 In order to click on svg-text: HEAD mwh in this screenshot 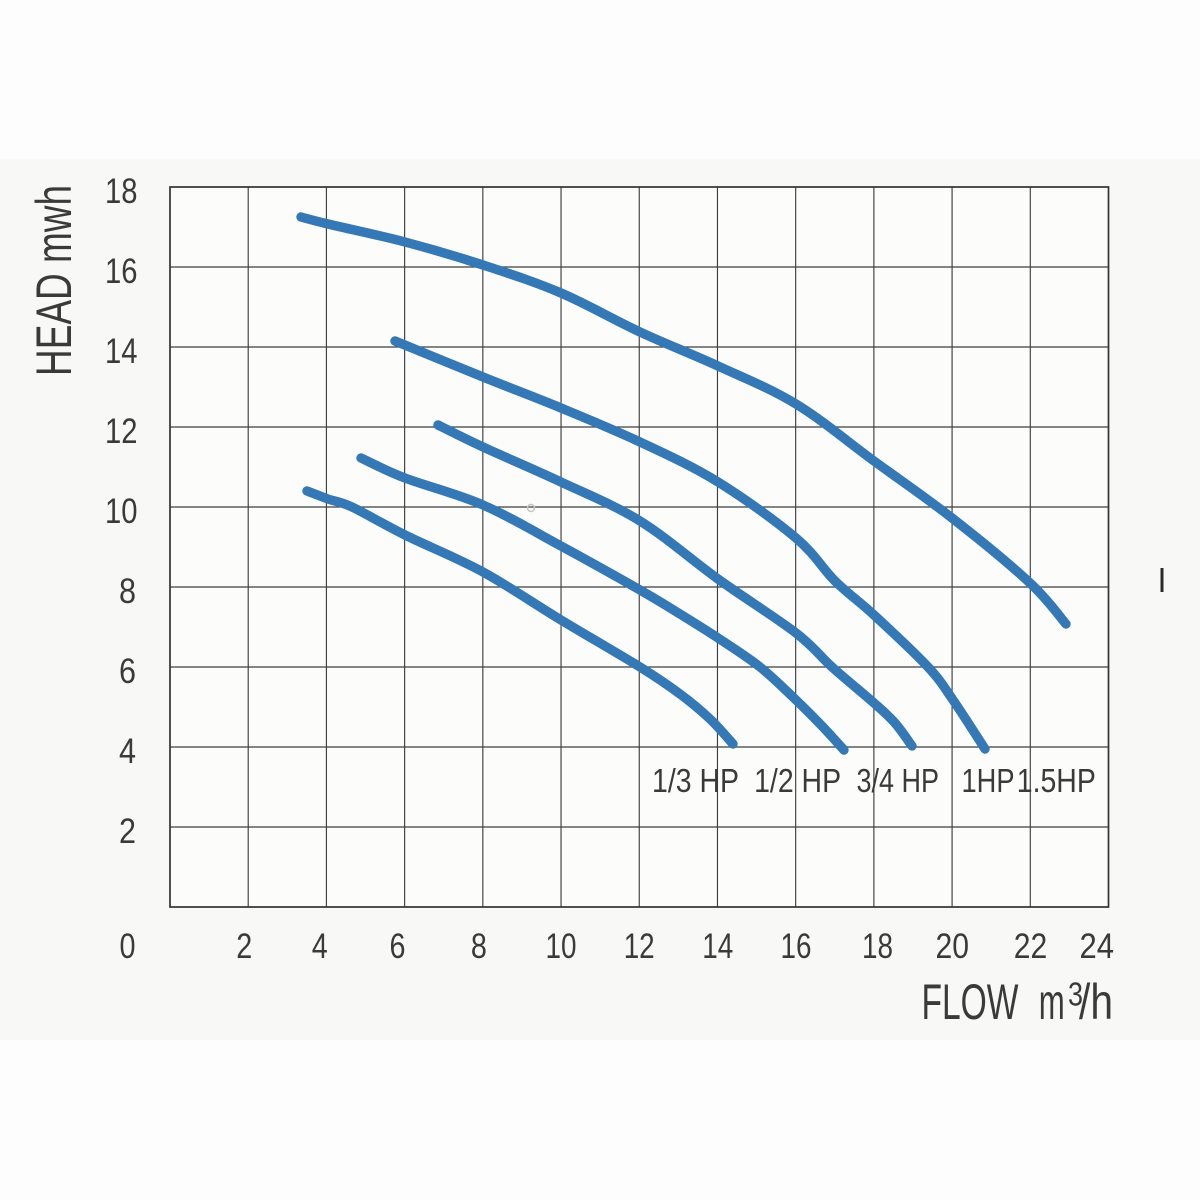, I will do `click(54, 280)`.